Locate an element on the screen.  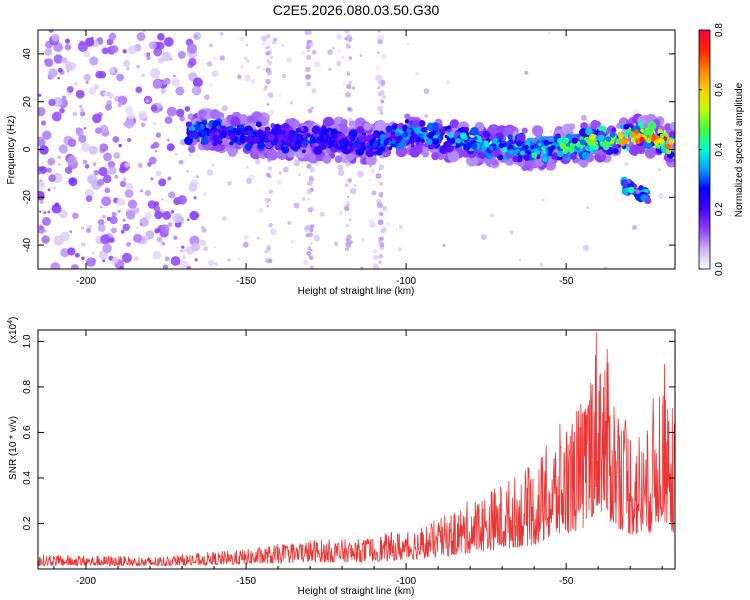
snr-xlabel: Height of straight line (km) is located at coordinates (356, 591).